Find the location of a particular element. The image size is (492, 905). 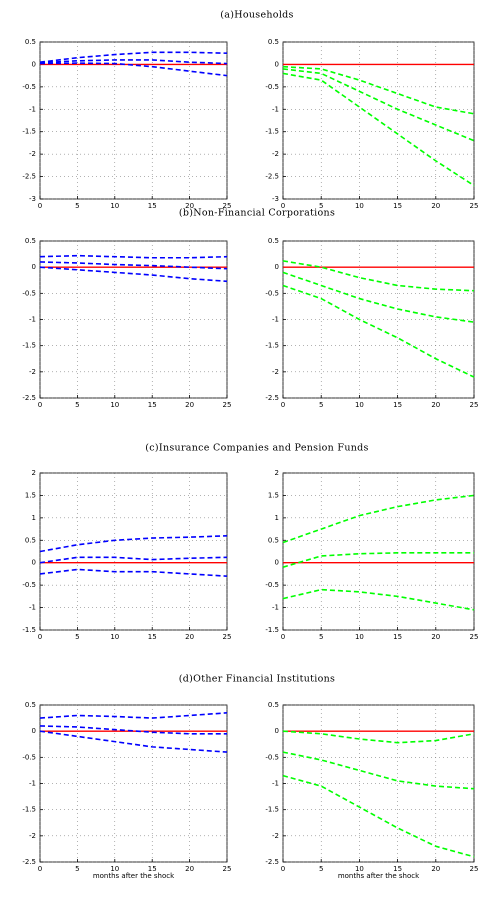

y-tick-label: 1 is located at coordinates (277, 518).